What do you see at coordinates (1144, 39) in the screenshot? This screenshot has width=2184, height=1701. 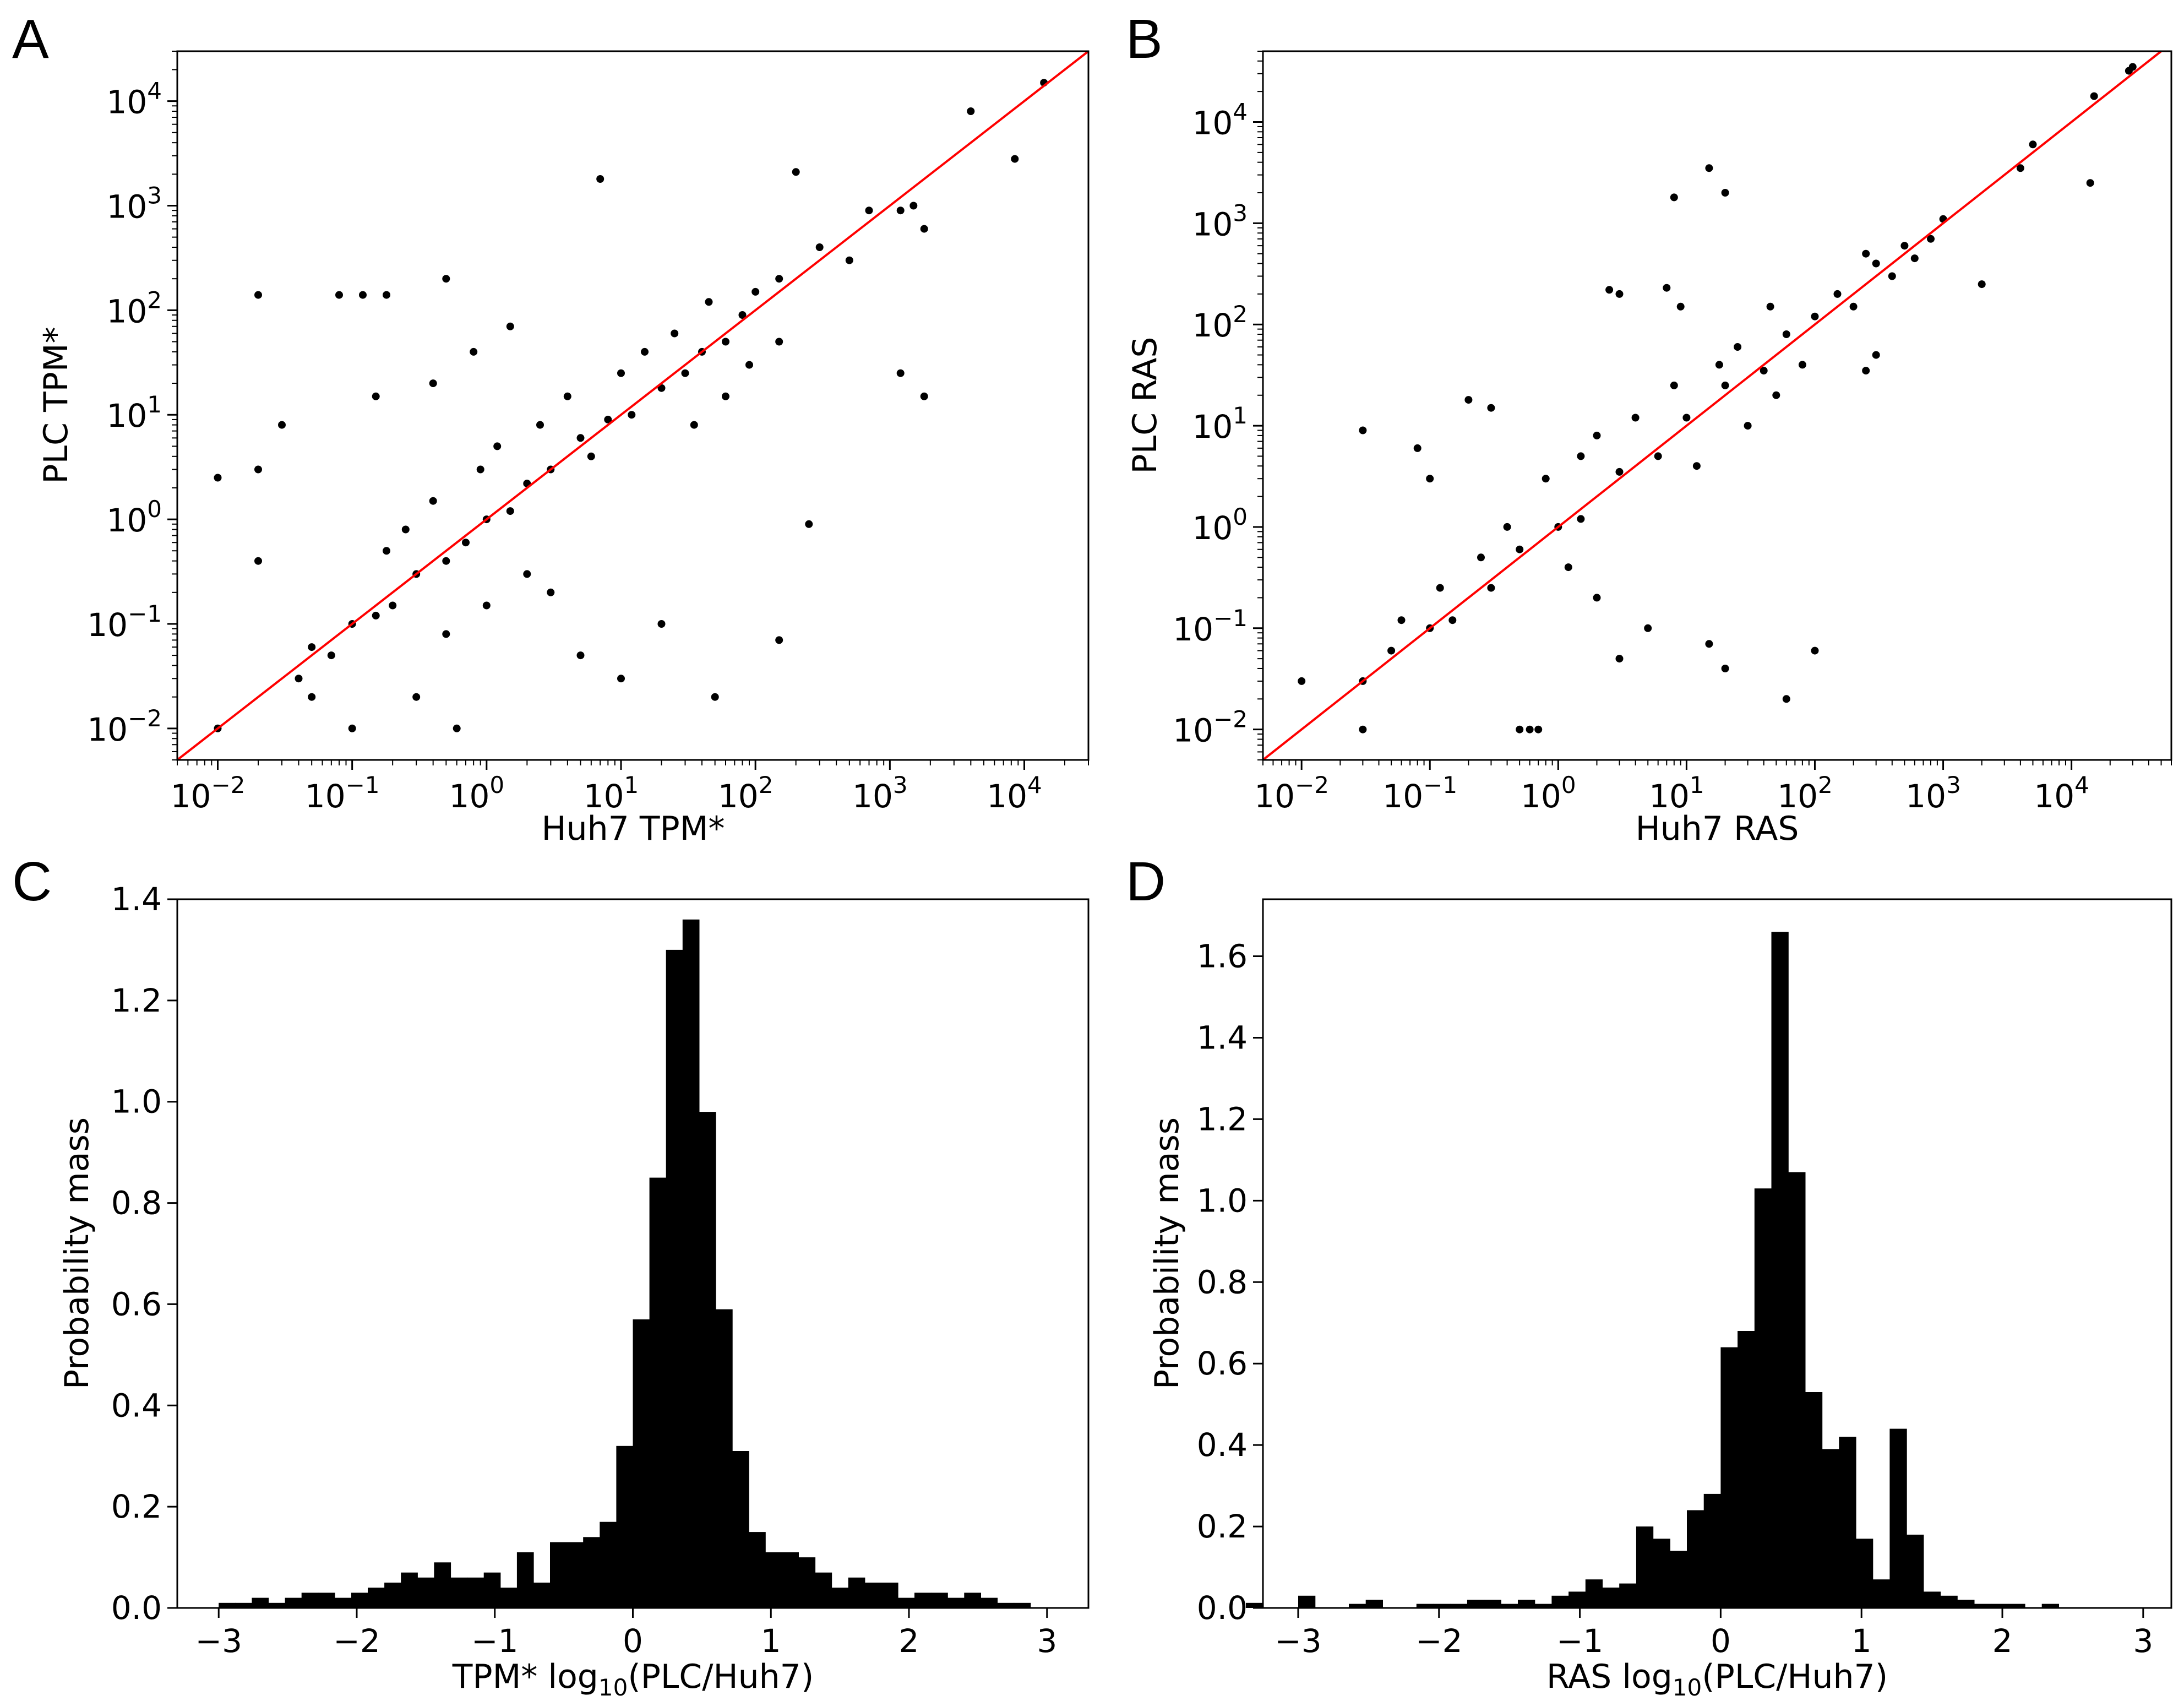 I see `panel-letter-b: B` at bounding box center [1144, 39].